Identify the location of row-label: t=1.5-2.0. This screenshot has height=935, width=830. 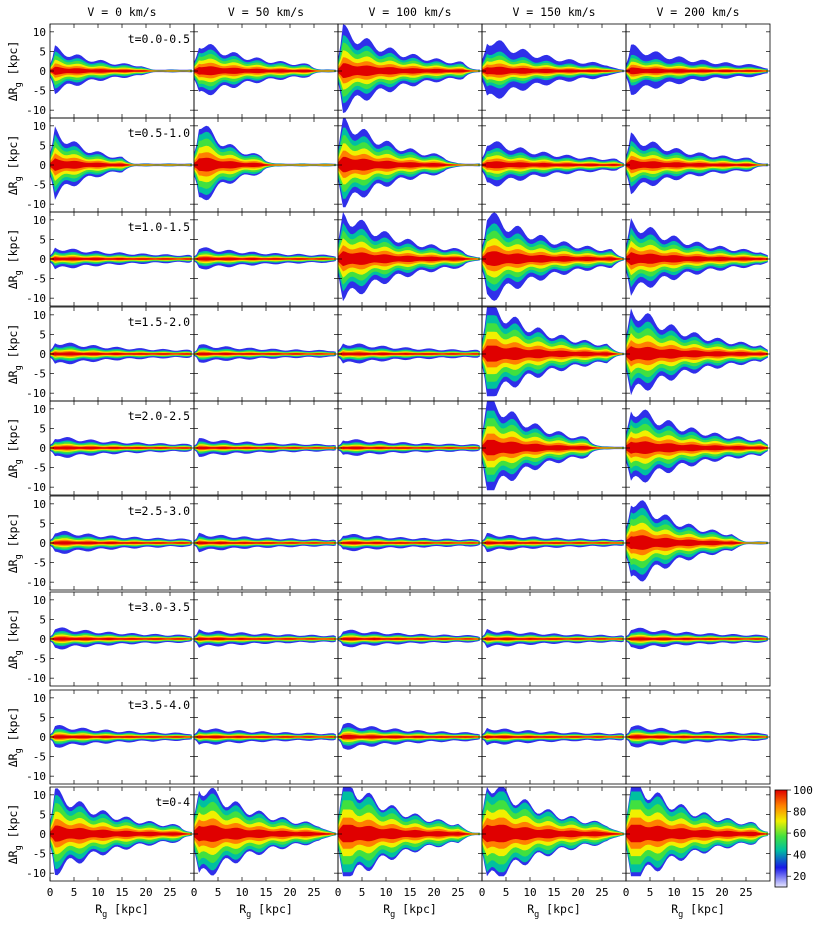
(159, 322).